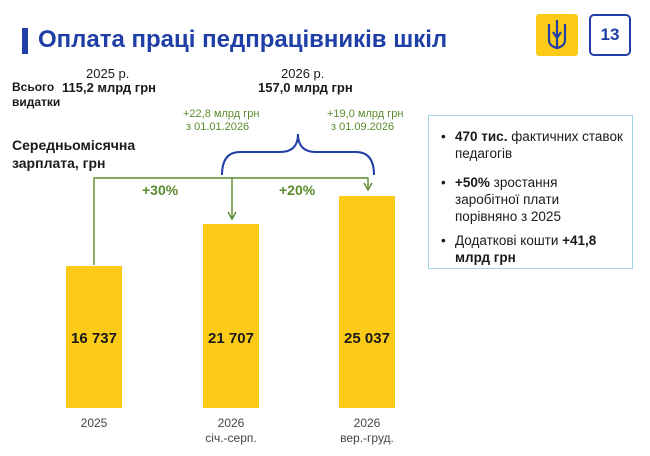 The height and width of the screenshot is (456, 650). What do you see at coordinates (472, 182) in the screenshot?
I see `info-item-2-bold: +50%` at bounding box center [472, 182].